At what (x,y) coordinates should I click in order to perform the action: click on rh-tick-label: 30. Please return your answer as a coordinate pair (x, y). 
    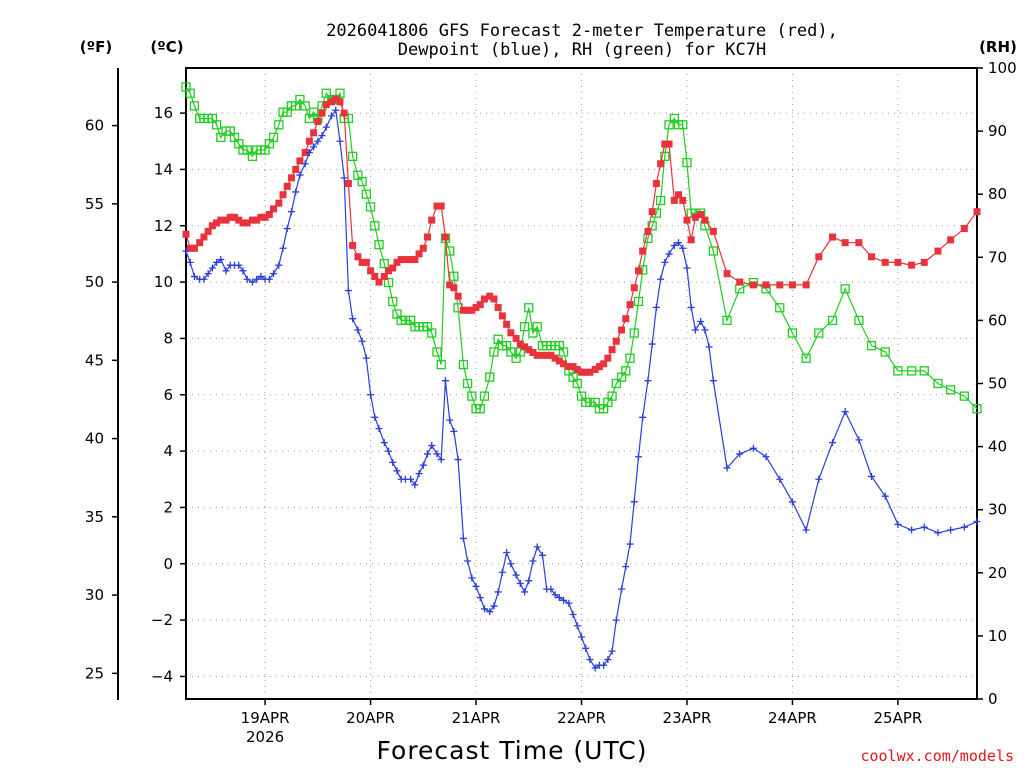
    Looking at the image, I should click on (997, 510).